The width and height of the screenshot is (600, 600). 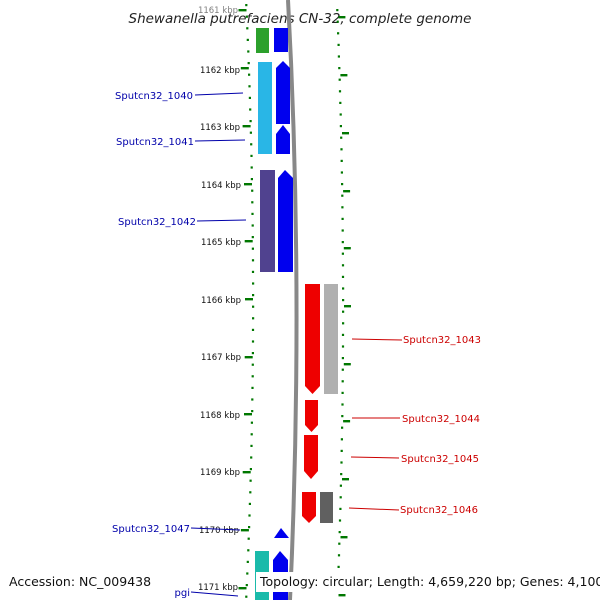 What do you see at coordinates (439, 510) in the screenshot?
I see `gene-label-1046: Sputcn32_1046` at bounding box center [439, 510].